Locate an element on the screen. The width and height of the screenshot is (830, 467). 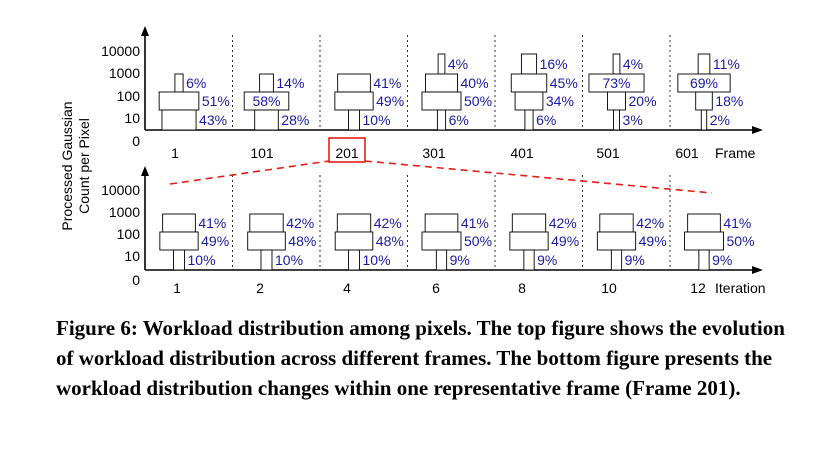
top-percent-label: 51% is located at coordinates (216, 101).